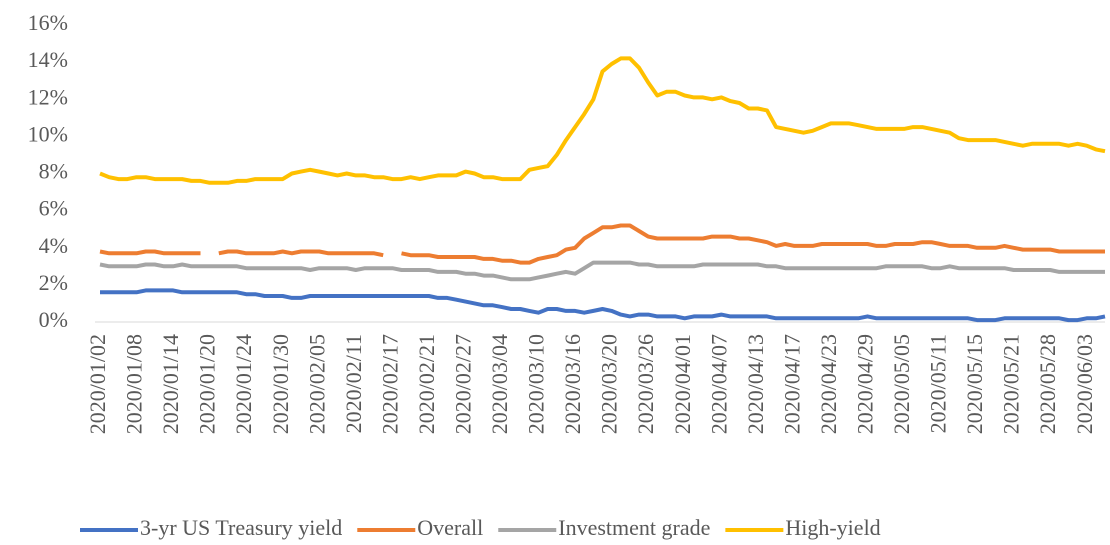 The width and height of the screenshot is (1110, 545). Describe the element at coordinates (48, 59) in the screenshot. I see `y-tick-label: 14%` at that location.